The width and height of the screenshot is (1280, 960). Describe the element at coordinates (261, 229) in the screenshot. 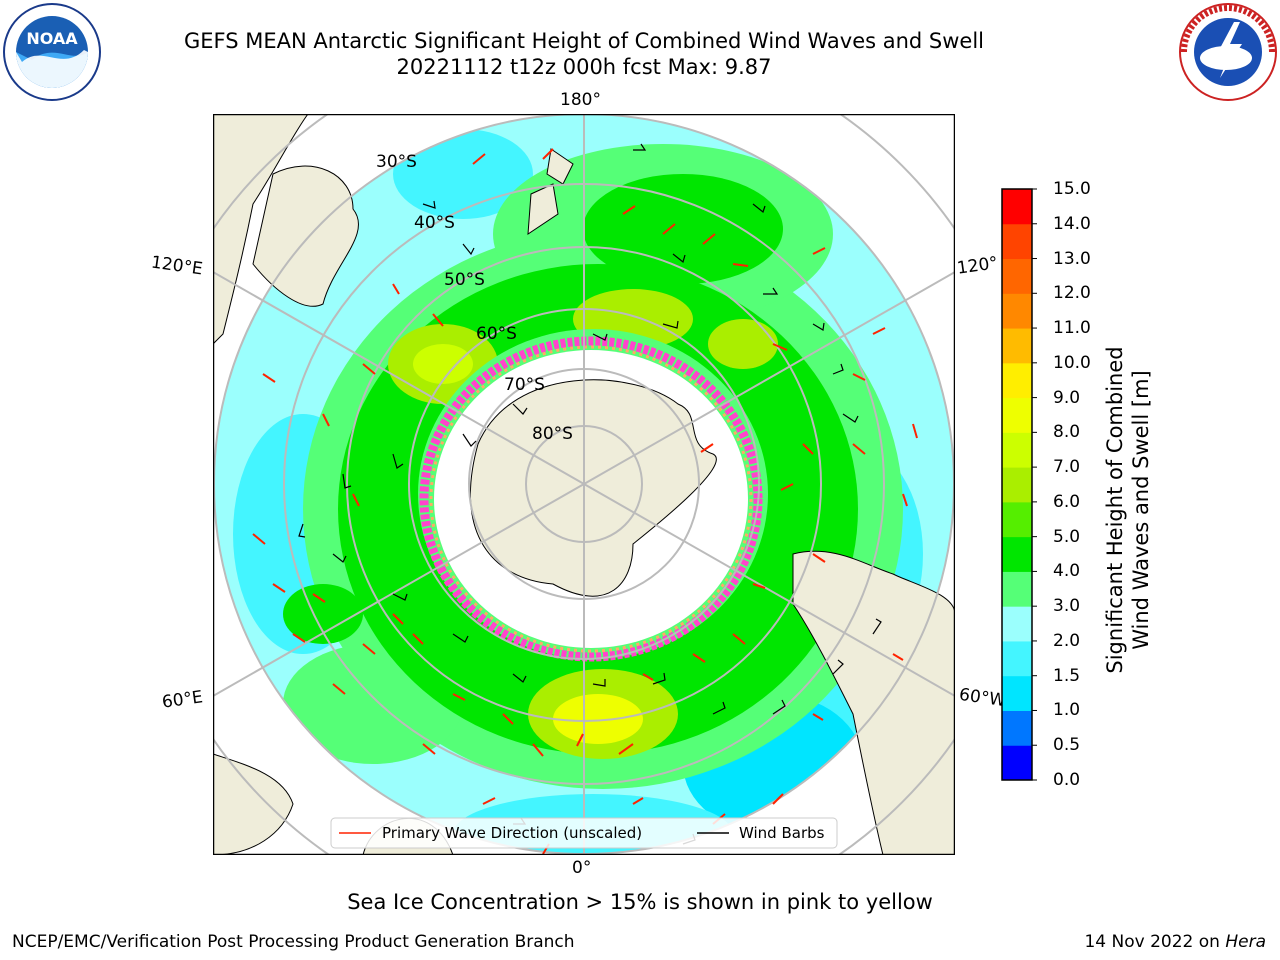

I see `australia` at that location.